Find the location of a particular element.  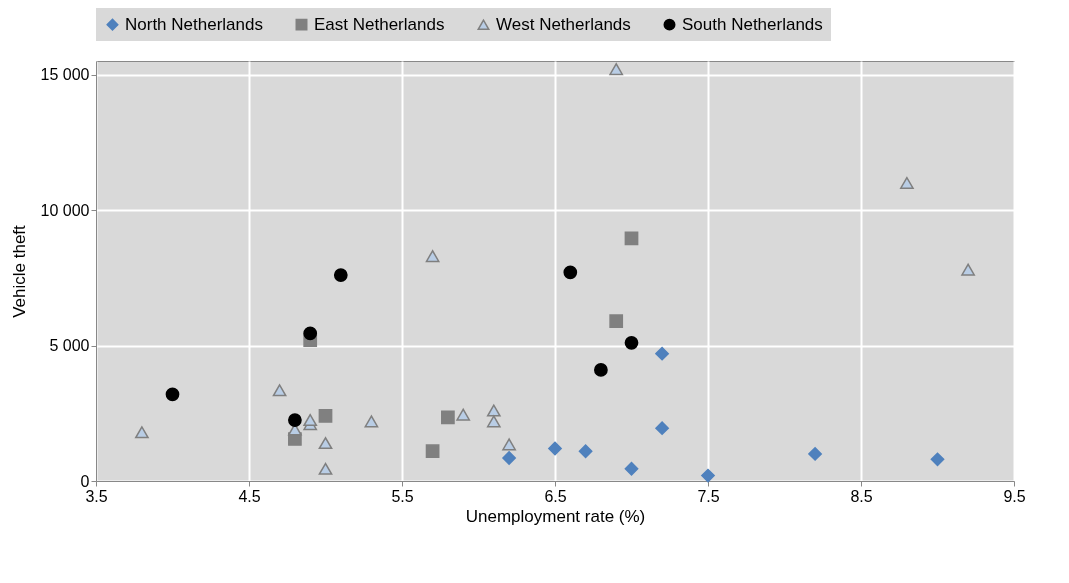

y-tick-label: 0 is located at coordinates (85, 481).